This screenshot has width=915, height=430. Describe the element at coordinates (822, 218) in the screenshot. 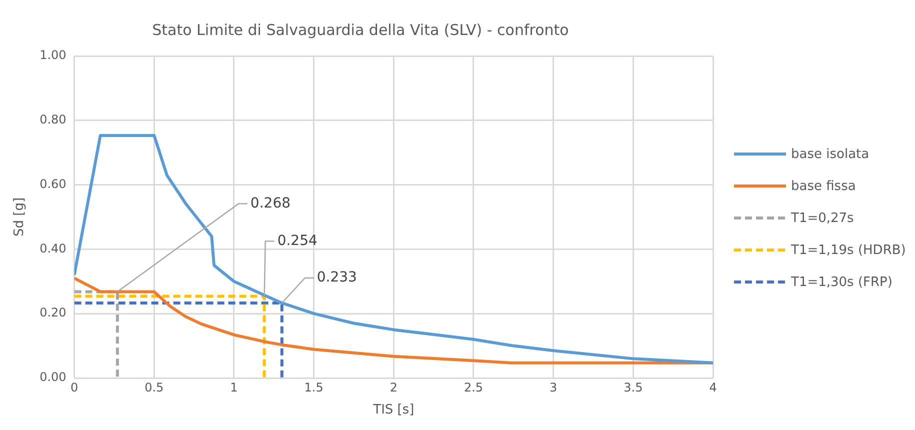

I see `legend-label: T1=0,27s` at that location.